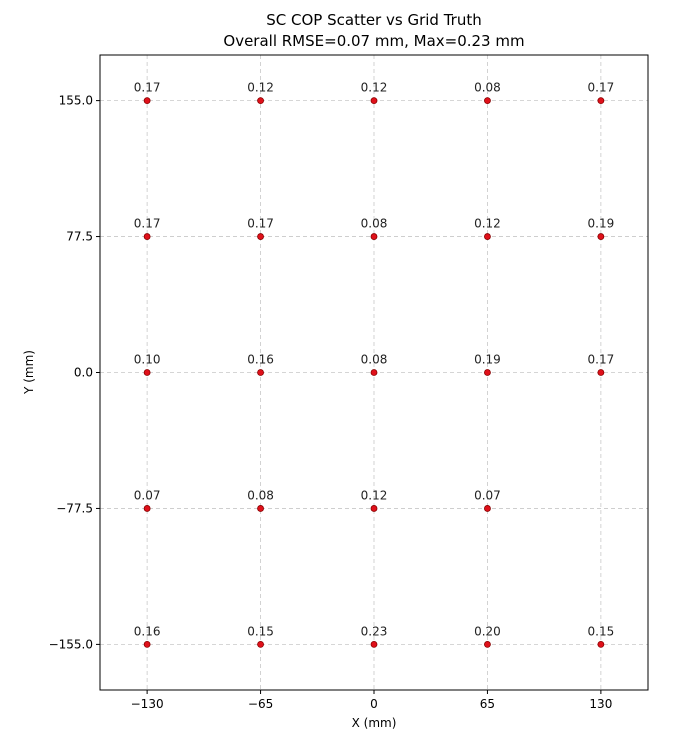  I want to click on x-tick-label: −130, so click(147, 704).